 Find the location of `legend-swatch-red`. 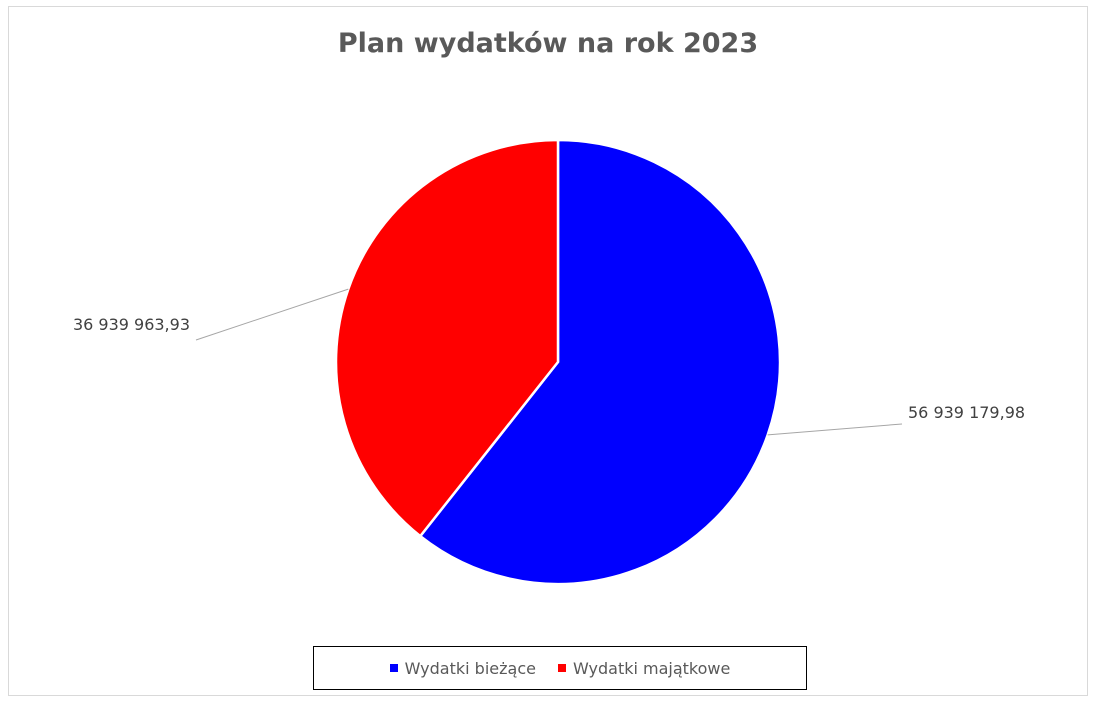

legend-swatch-red is located at coordinates (561, 668).